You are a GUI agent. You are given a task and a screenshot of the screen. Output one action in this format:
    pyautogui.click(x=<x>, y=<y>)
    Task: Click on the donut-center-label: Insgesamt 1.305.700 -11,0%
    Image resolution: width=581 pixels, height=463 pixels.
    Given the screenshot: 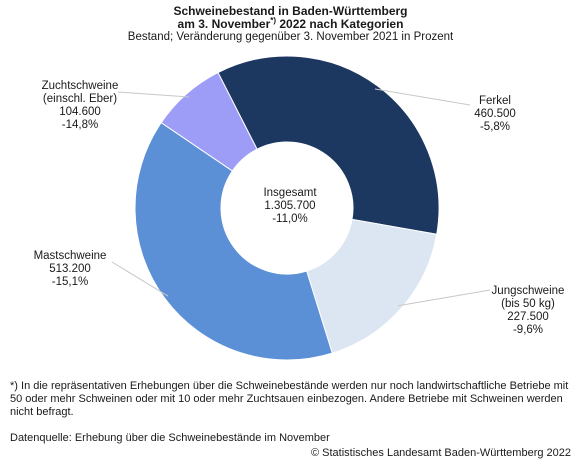 What is the action you would take?
    pyautogui.click(x=290, y=206)
    